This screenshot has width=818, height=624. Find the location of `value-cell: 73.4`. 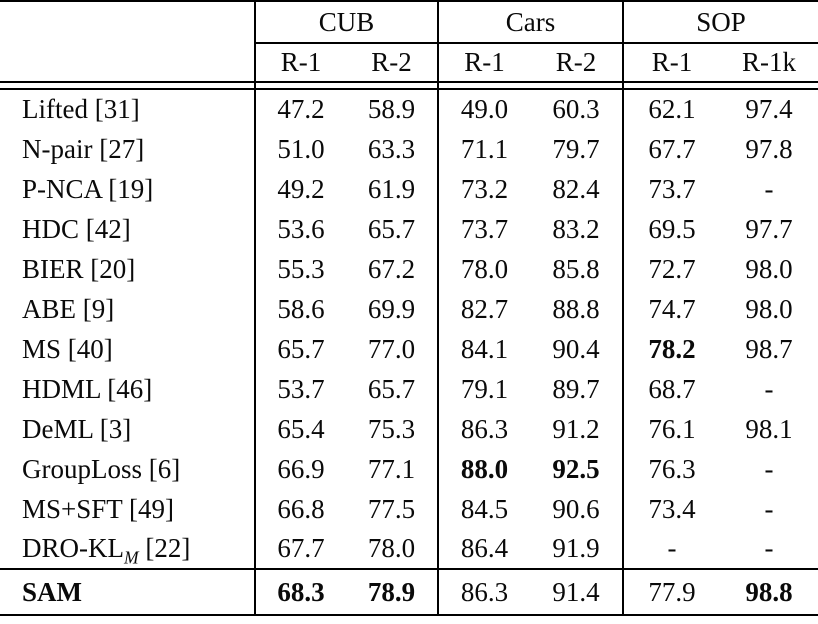

value-cell: 73.4 is located at coordinates (671, 509).